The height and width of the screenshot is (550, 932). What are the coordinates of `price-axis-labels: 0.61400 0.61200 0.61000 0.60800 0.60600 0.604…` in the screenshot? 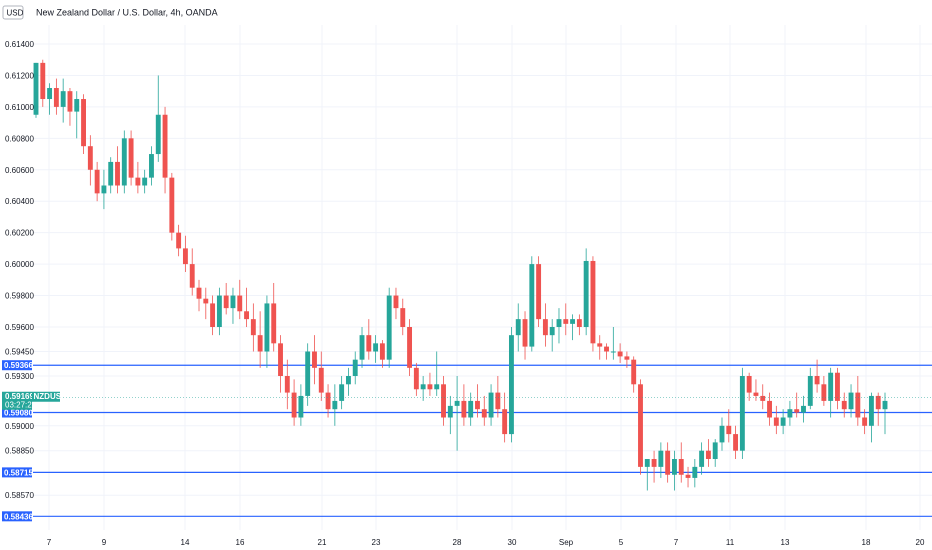 It's located at (19, 270).